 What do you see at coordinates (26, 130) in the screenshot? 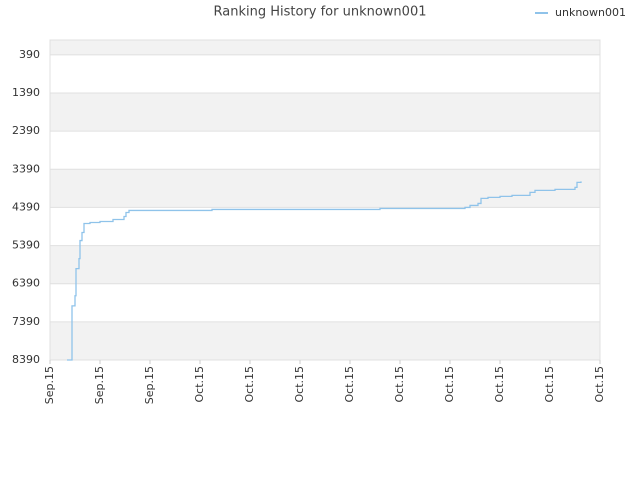
I see `y-tick-label: 2390` at bounding box center [26, 130].